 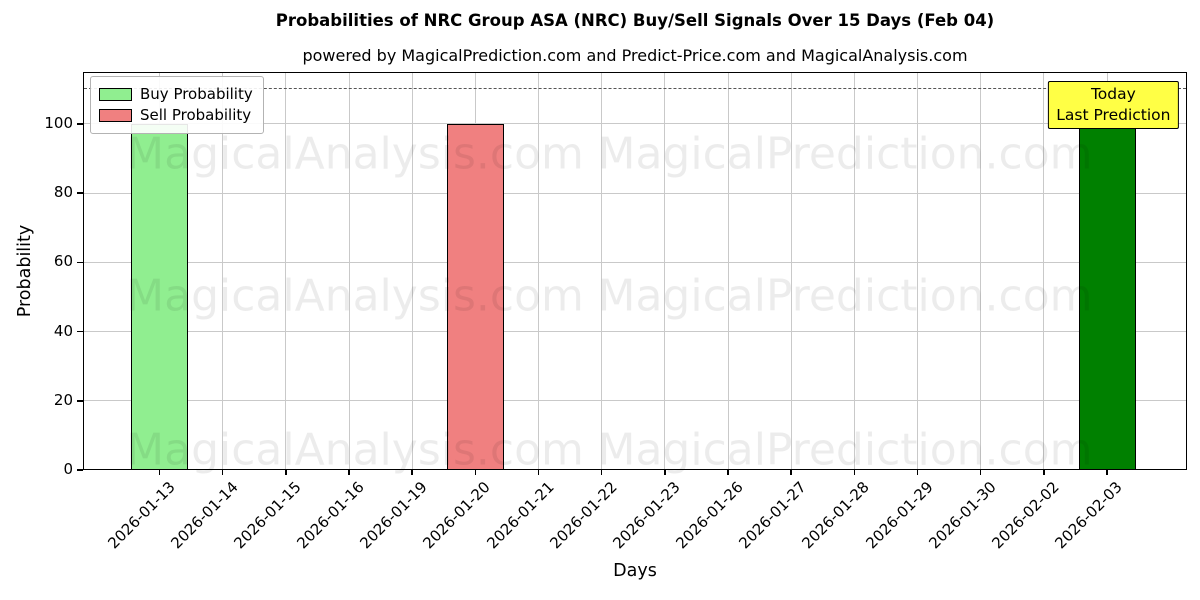 I want to click on x-tick-label: 2026-01-14, so click(x=204, y=515).